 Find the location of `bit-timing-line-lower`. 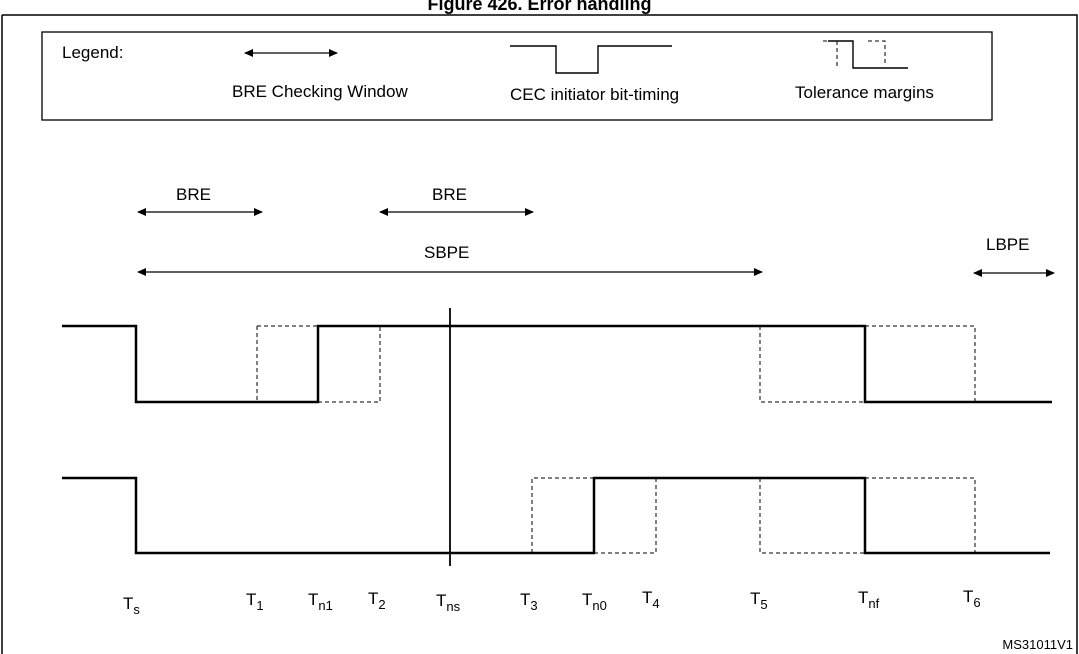

bit-timing-line-lower is located at coordinates (556, 515).